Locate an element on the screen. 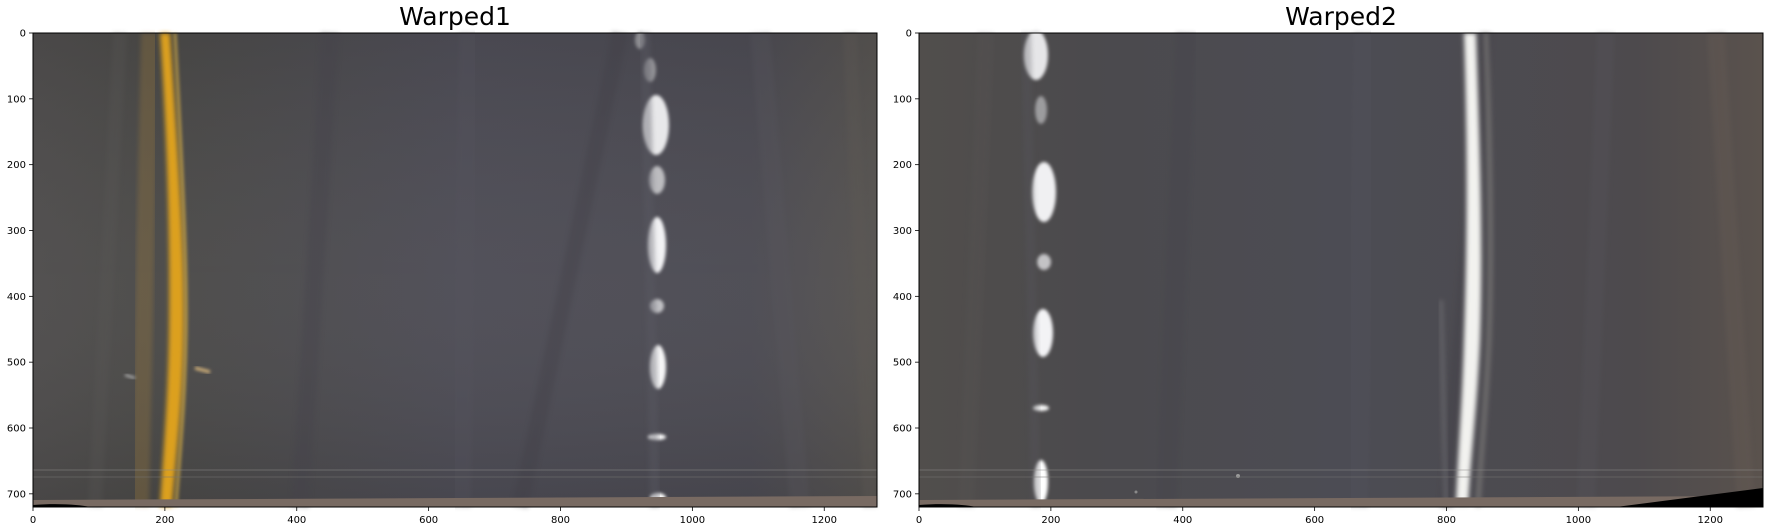  left-lane-line is located at coordinates (172, 270).